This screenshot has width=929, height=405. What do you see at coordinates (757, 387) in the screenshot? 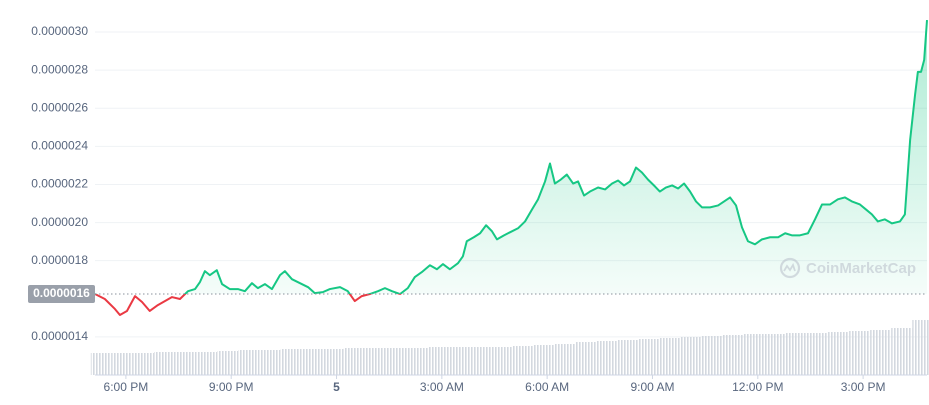
I see `x-tick-label: 12:00 PM` at bounding box center [757, 387].